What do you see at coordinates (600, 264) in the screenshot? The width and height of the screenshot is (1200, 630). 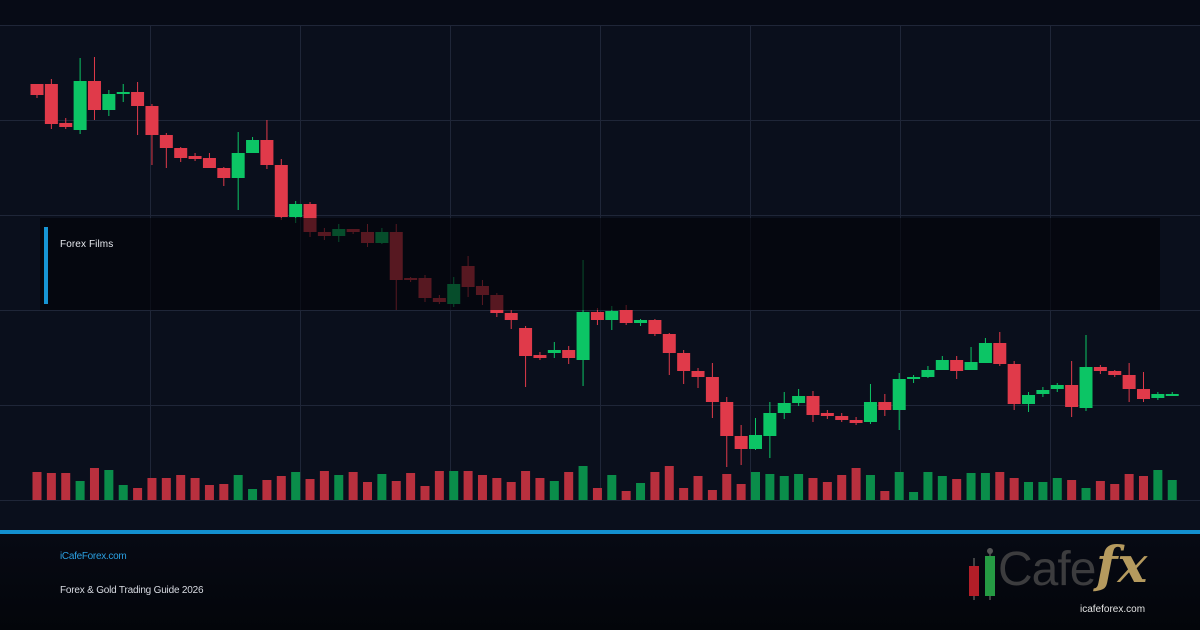 I see `overlay-panel: Forex Films` at bounding box center [600, 264].